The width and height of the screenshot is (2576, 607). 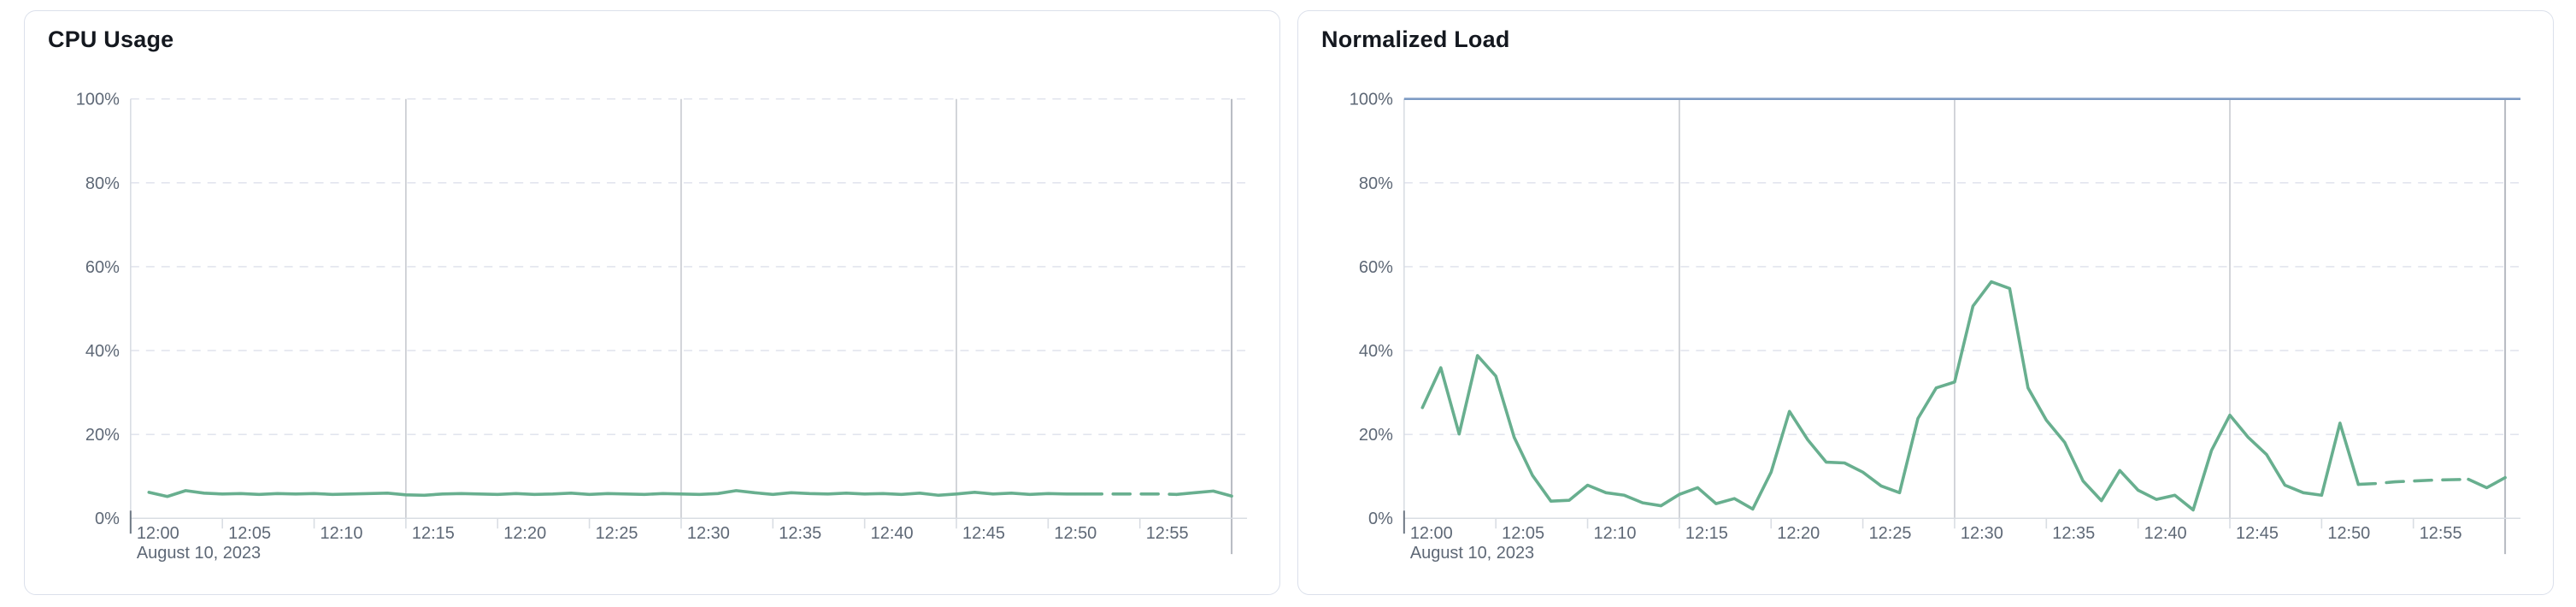 What do you see at coordinates (1415, 39) in the screenshot?
I see `panel-title-normalized-load: Normalized Load` at bounding box center [1415, 39].